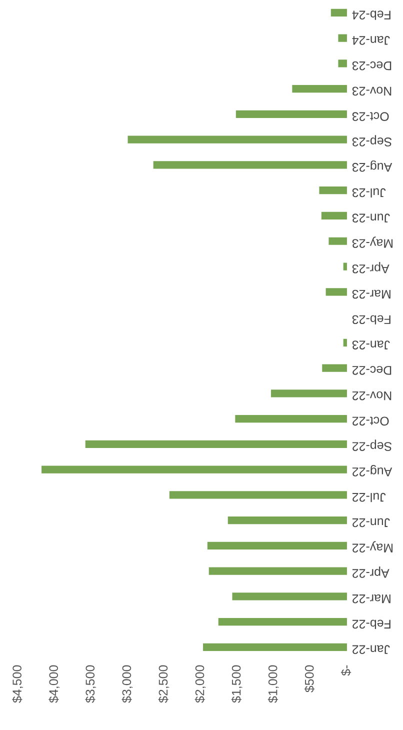  What do you see at coordinates (370, 117) in the screenshot?
I see `y-tick-label: Oct-23` at bounding box center [370, 117].